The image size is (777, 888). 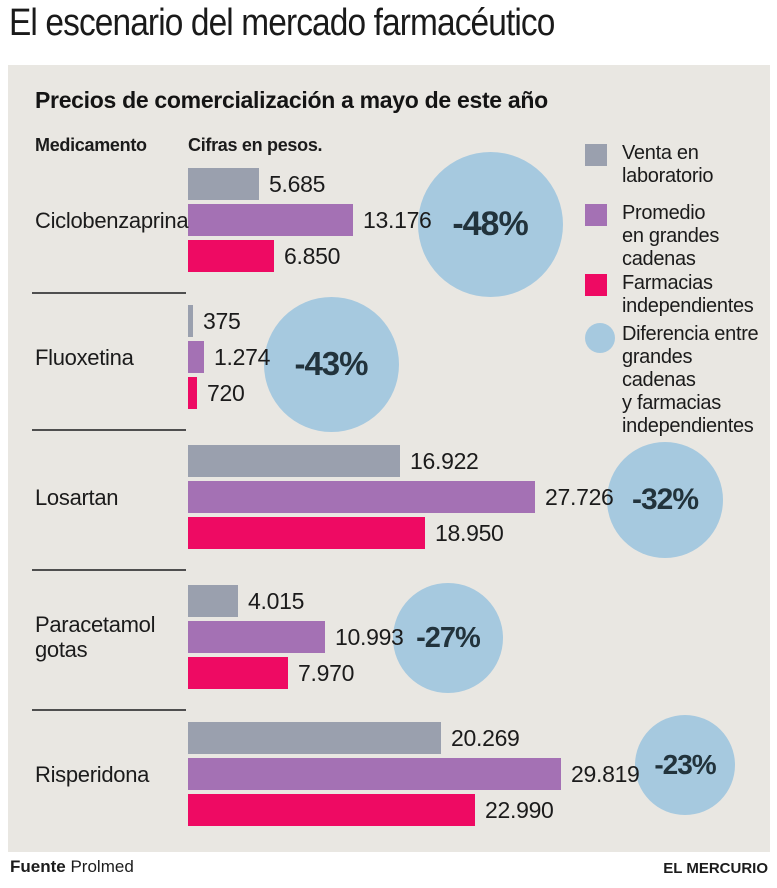 I want to click on diff-percent-label: -48%, so click(x=490, y=223).